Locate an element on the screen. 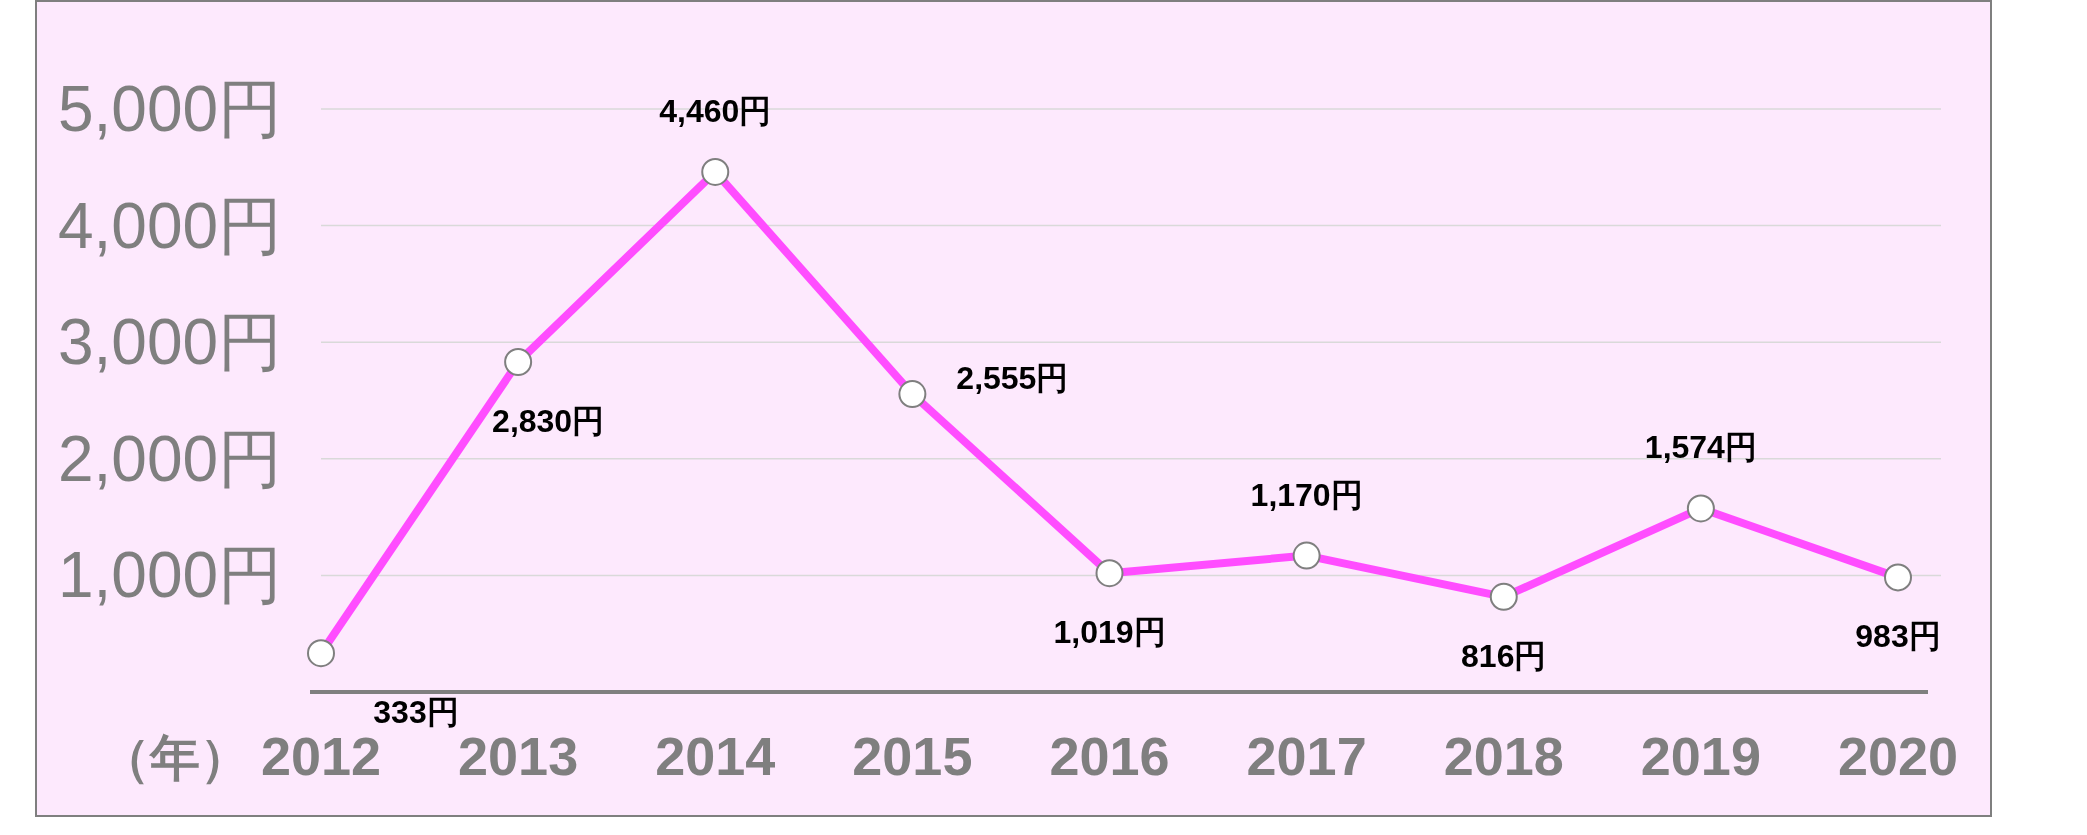 The image size is (2087, 835). x-tick-label: 2014 is located at coordinates (715, 756).